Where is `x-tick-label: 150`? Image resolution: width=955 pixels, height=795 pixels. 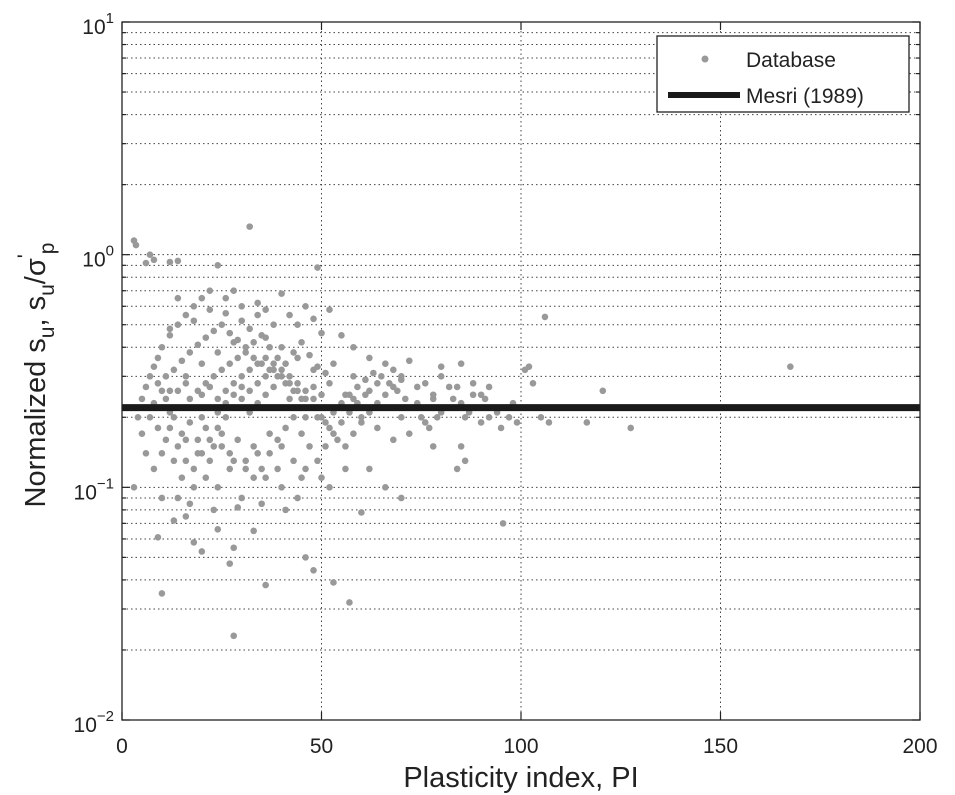 x-tick-label: 150 is located at coordinates (720, 746).